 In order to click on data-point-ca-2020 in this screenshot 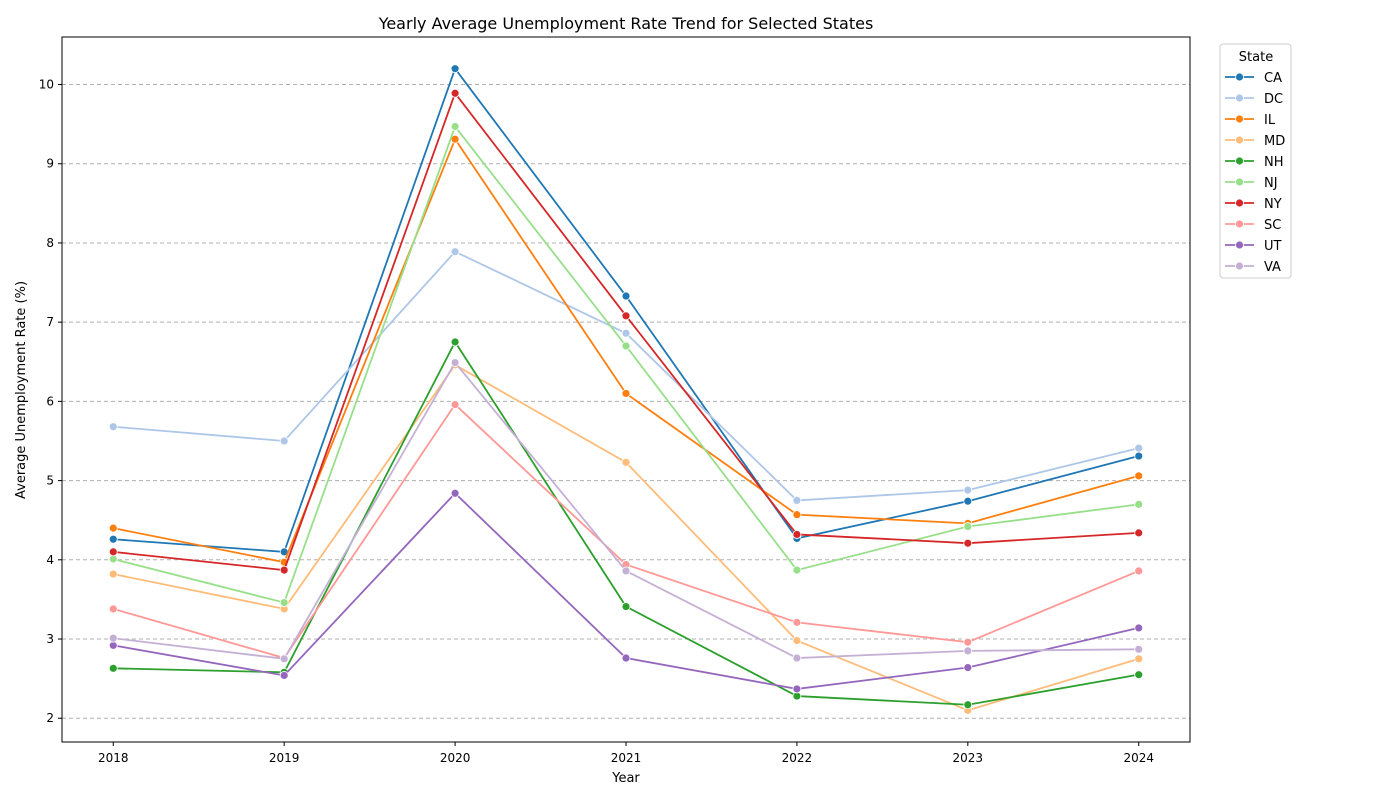, I will do `click(455, 69)`.